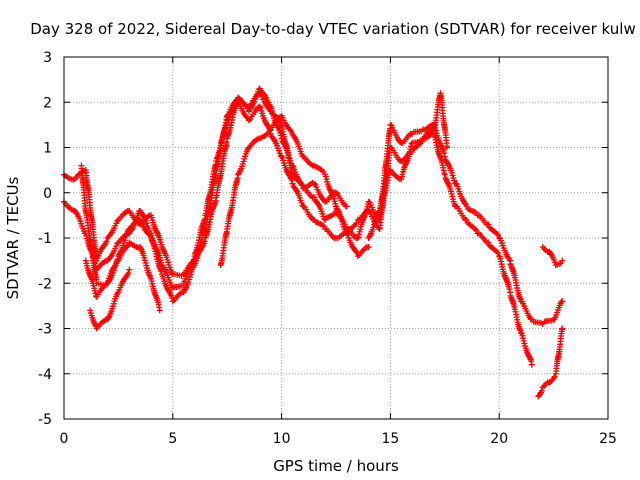  What do you see at coordinates (608, 439) in the screenshot?
I see `x-tick-label: 25` at bounding box center [608, 439].